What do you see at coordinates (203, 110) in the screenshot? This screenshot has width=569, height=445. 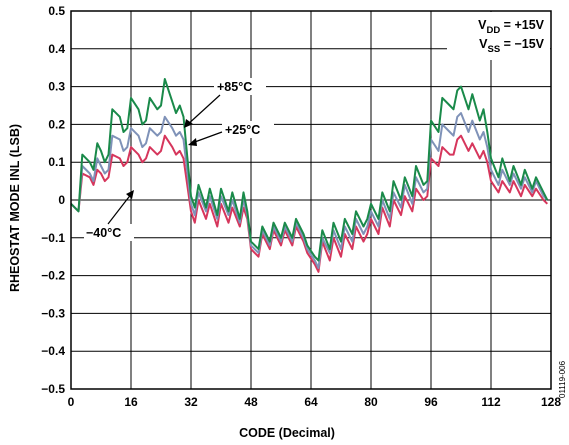 I see `arrow-85c-line` at bounding box center [203, 110].